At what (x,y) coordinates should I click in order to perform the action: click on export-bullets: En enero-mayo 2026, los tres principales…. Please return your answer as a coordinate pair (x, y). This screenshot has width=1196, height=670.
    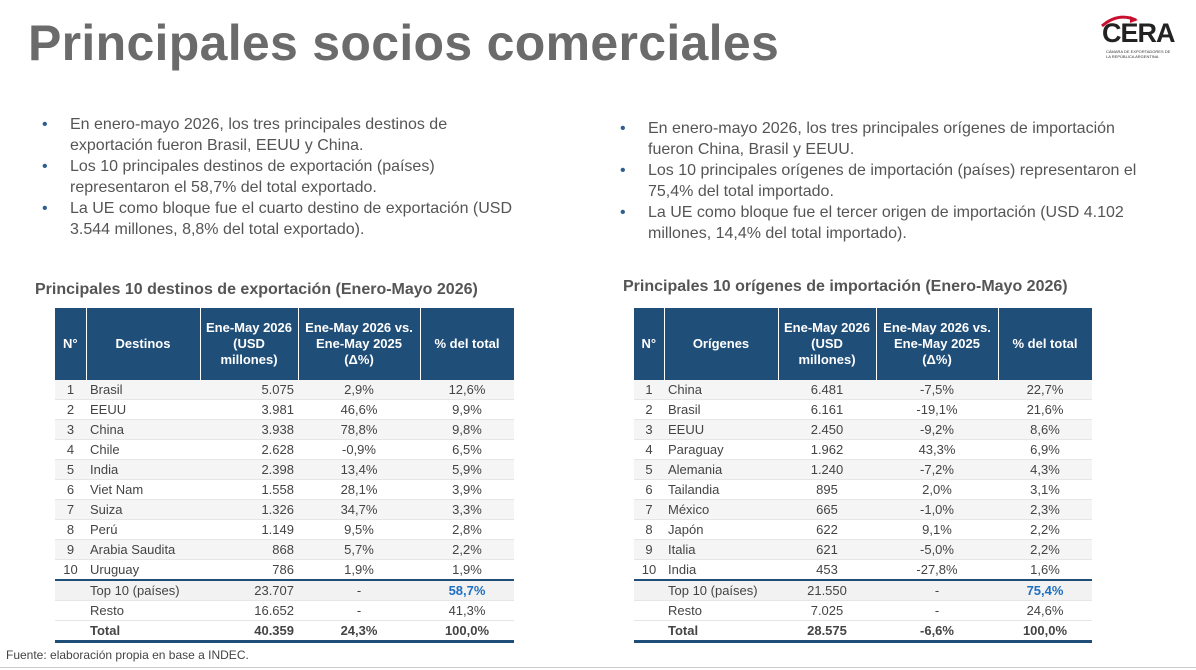
    Looking at the image, I should click on (280, 177).